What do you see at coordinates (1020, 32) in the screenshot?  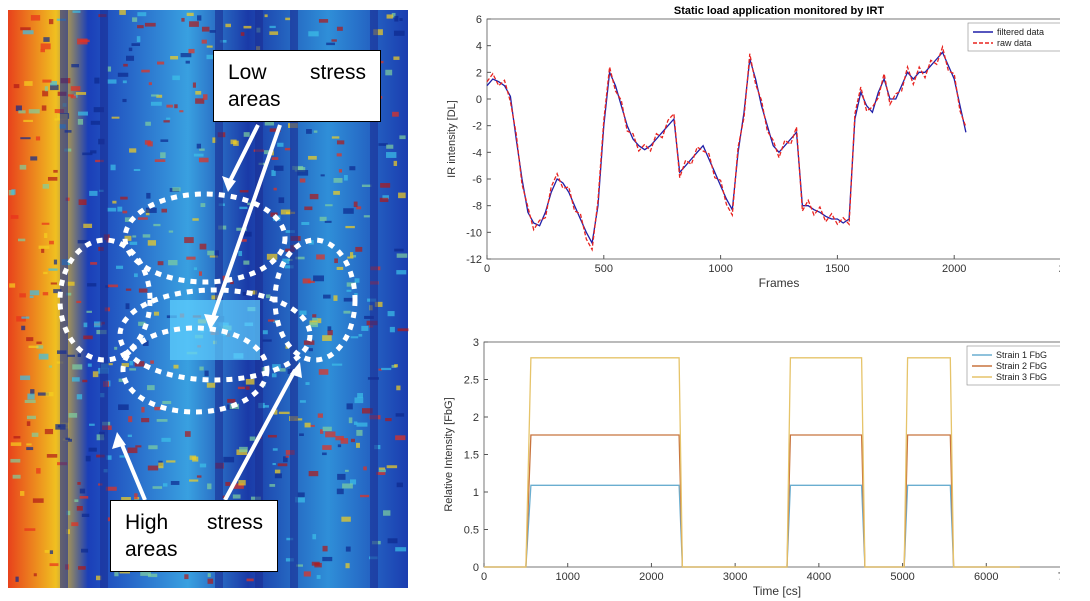 I see `legend-label: filtered data` at bounding box center [1020, 32].